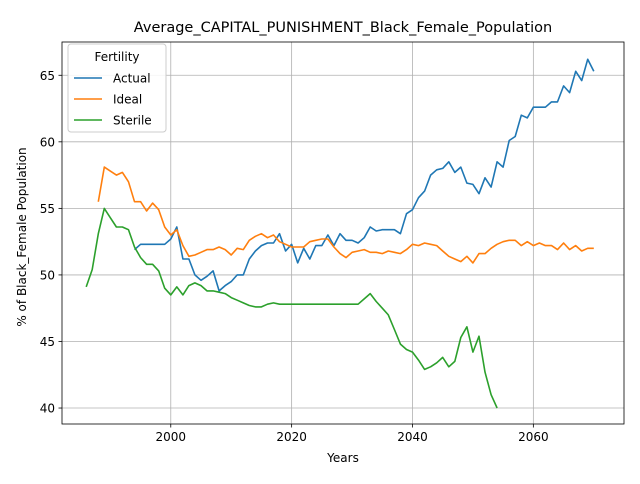  Describe the element at coordinates (533, 437) in the screenshot. I see `x-tick-label: 2060` at that location.